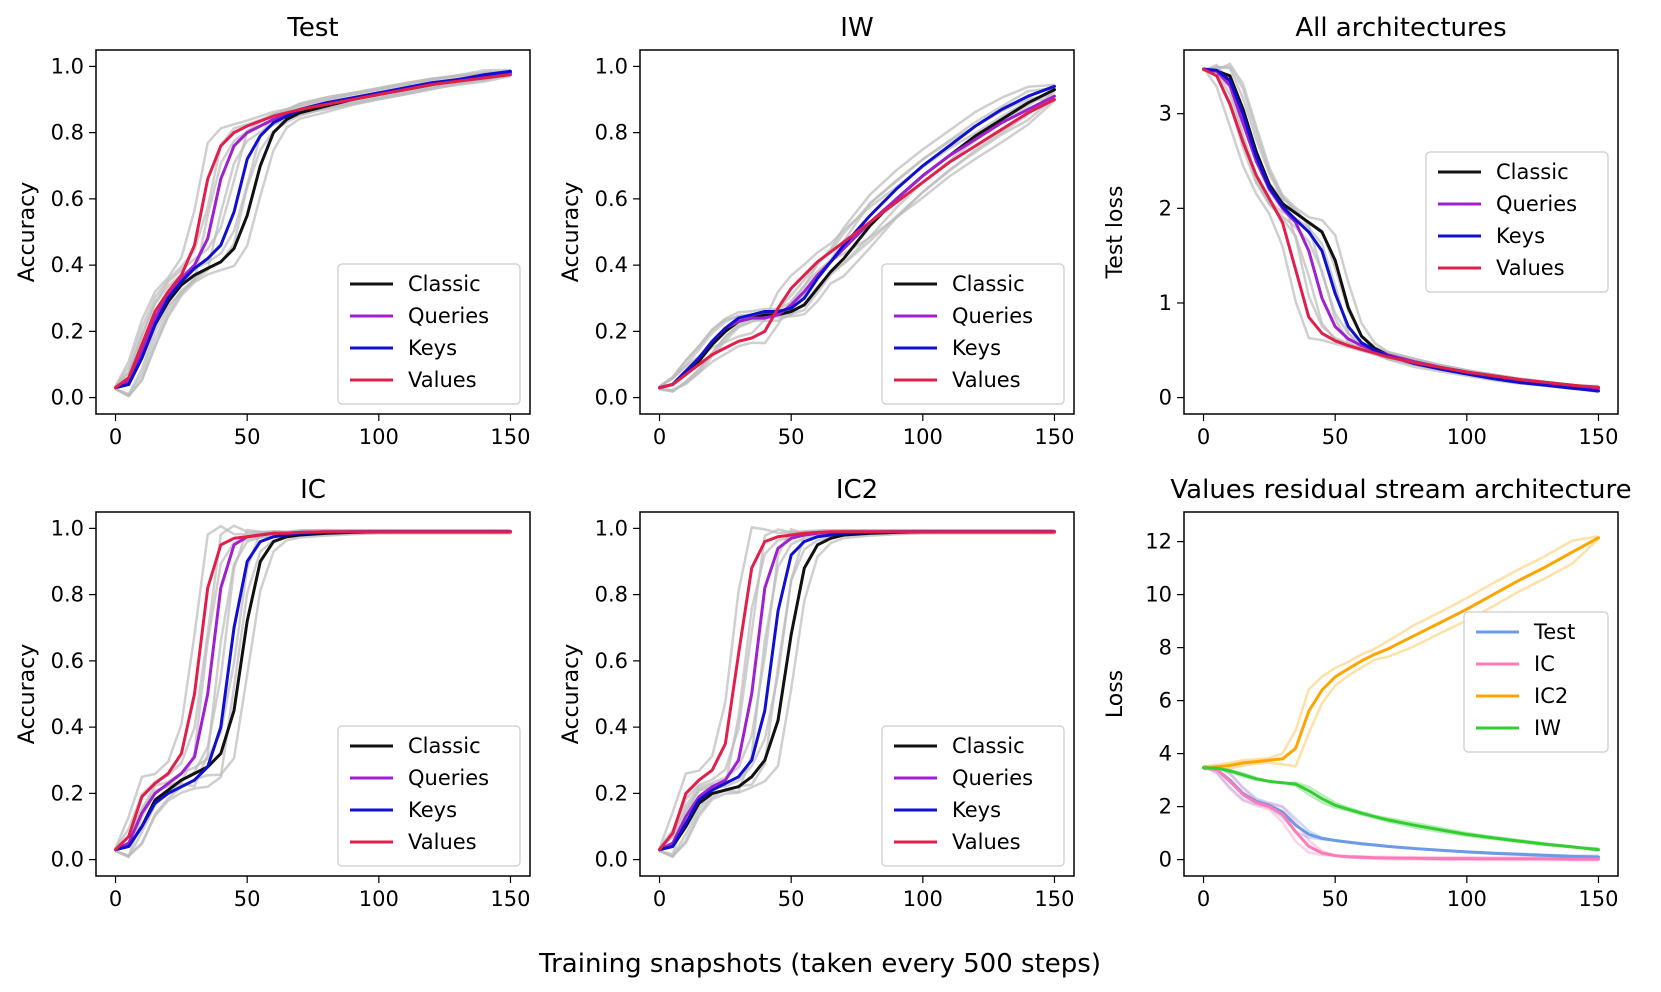 Image resolution: width=1661 pixels, height=992 pixels. What do you see at coordinates (1530, 268) in the screenshot?
I see `panel-3-legend-label-values: Values` at bounding box center [1530, 268].